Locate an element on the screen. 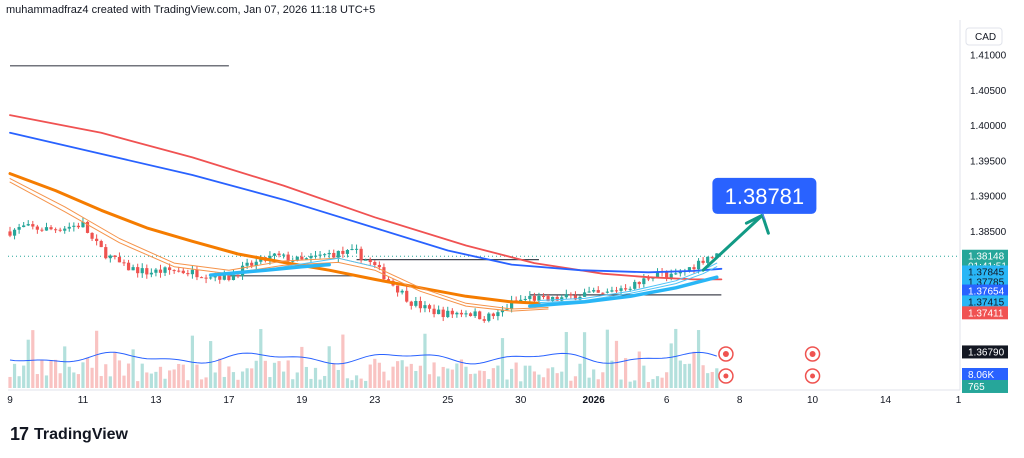  y-tick-label: 1.39000 is located at coordinates (988, 197).